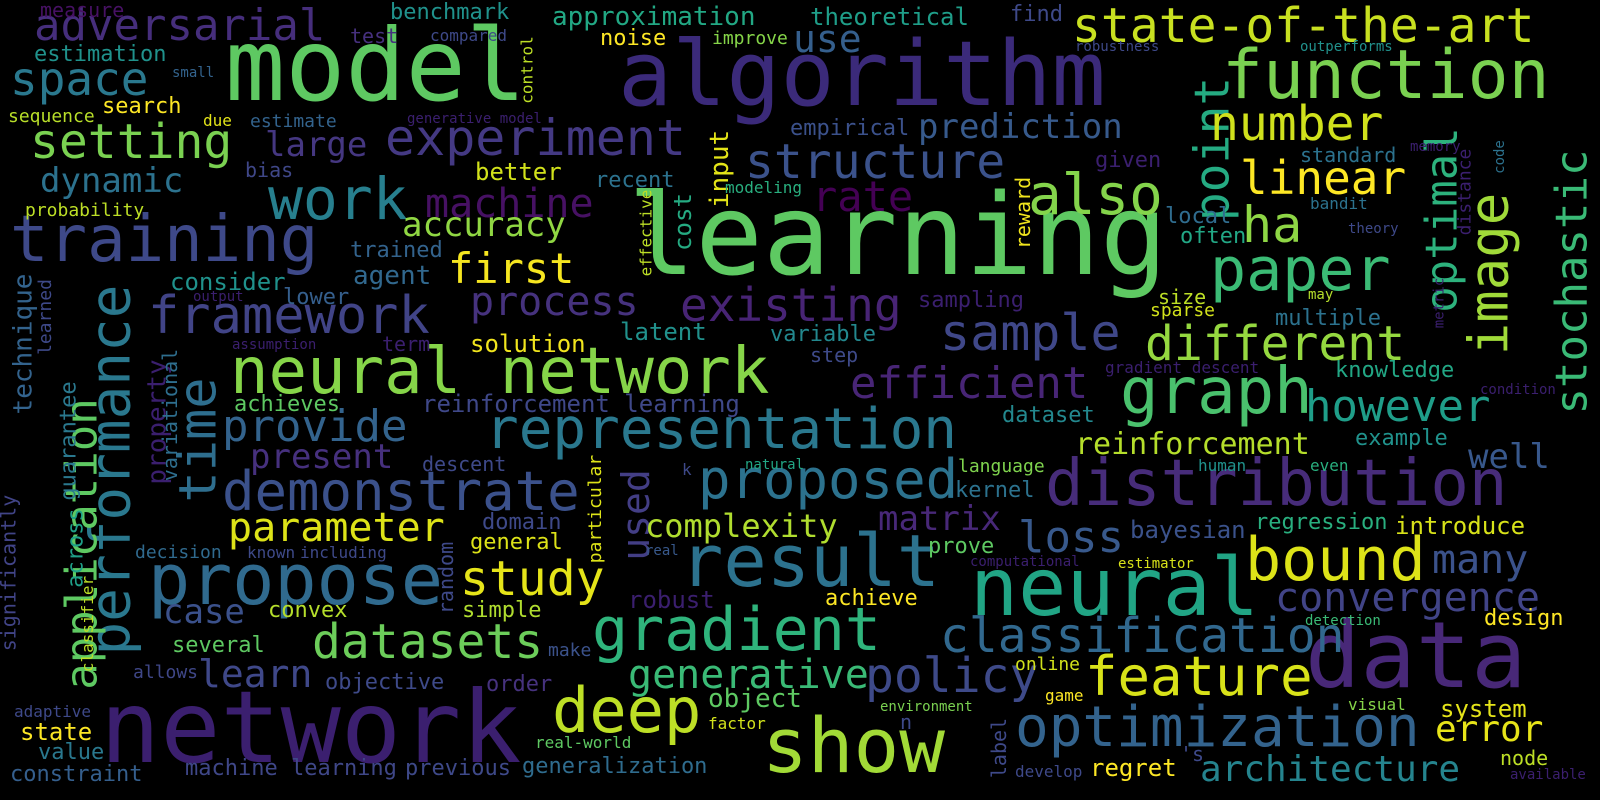 This screenshot has height=800, width=1600. What do you see at coordinates (1339, 203) in the screenshot?
I see `word-bandit: bandit` at bounding box center [1339, 203].